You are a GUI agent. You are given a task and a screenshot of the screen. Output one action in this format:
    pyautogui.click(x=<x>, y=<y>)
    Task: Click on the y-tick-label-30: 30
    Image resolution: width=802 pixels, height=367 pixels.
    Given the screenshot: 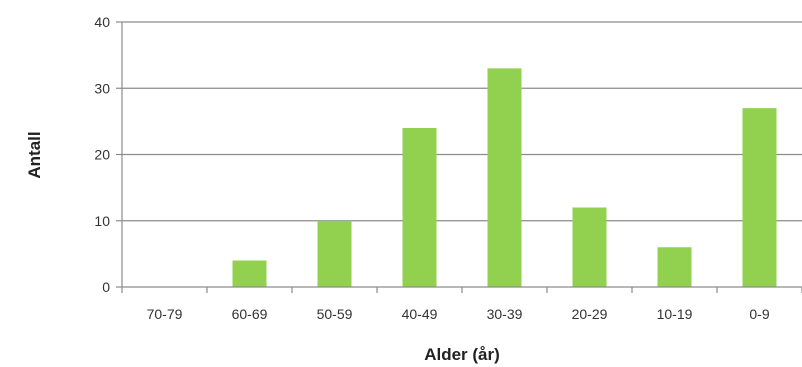 What is the action you would take?
    pyautogui.click(x=102, y=88)
    